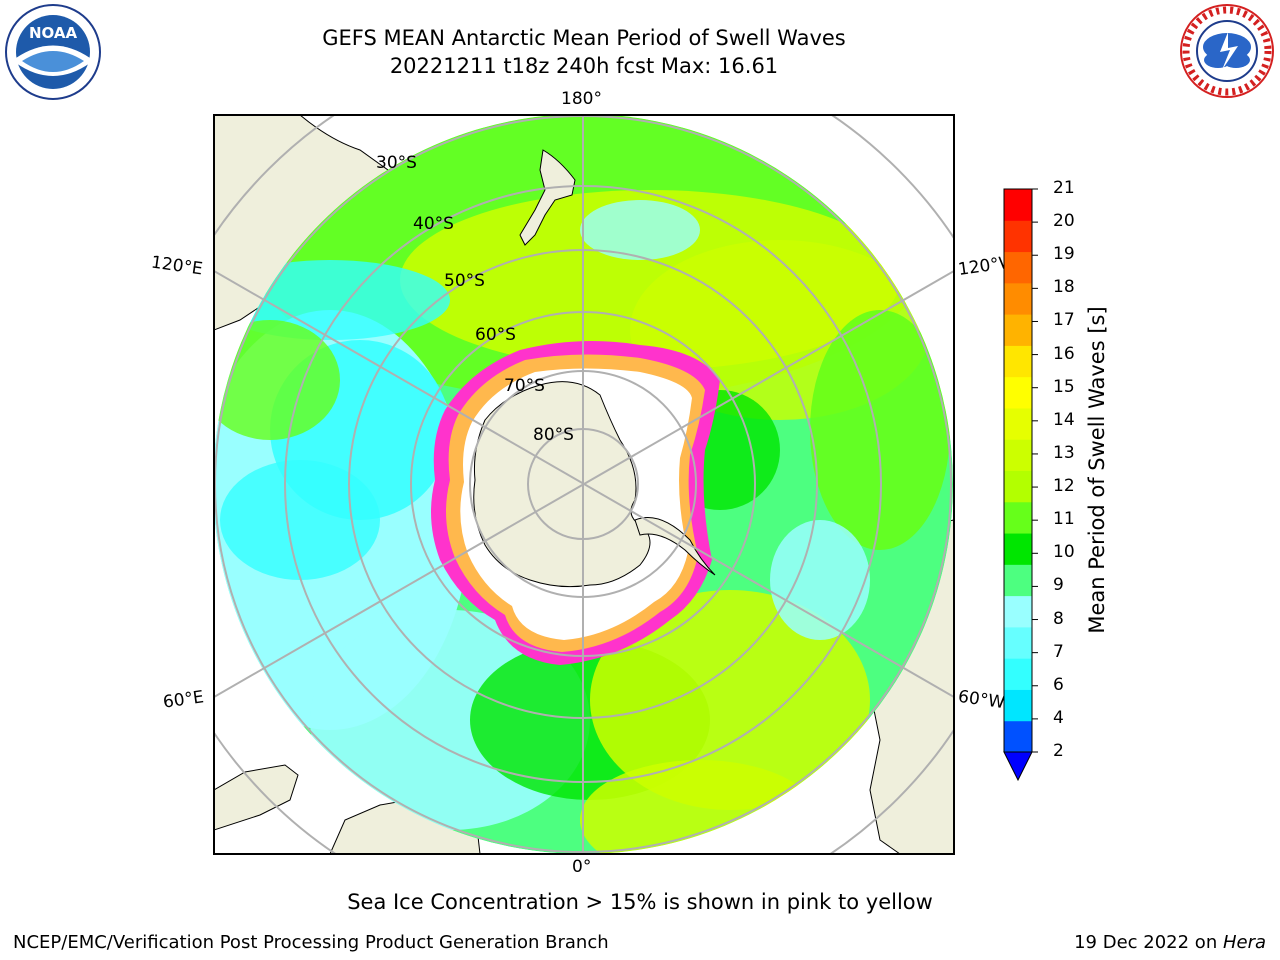  Describe the element at coordinates (1244, 942) in the screenshot. I see `credit-machine: Hera` at that location.